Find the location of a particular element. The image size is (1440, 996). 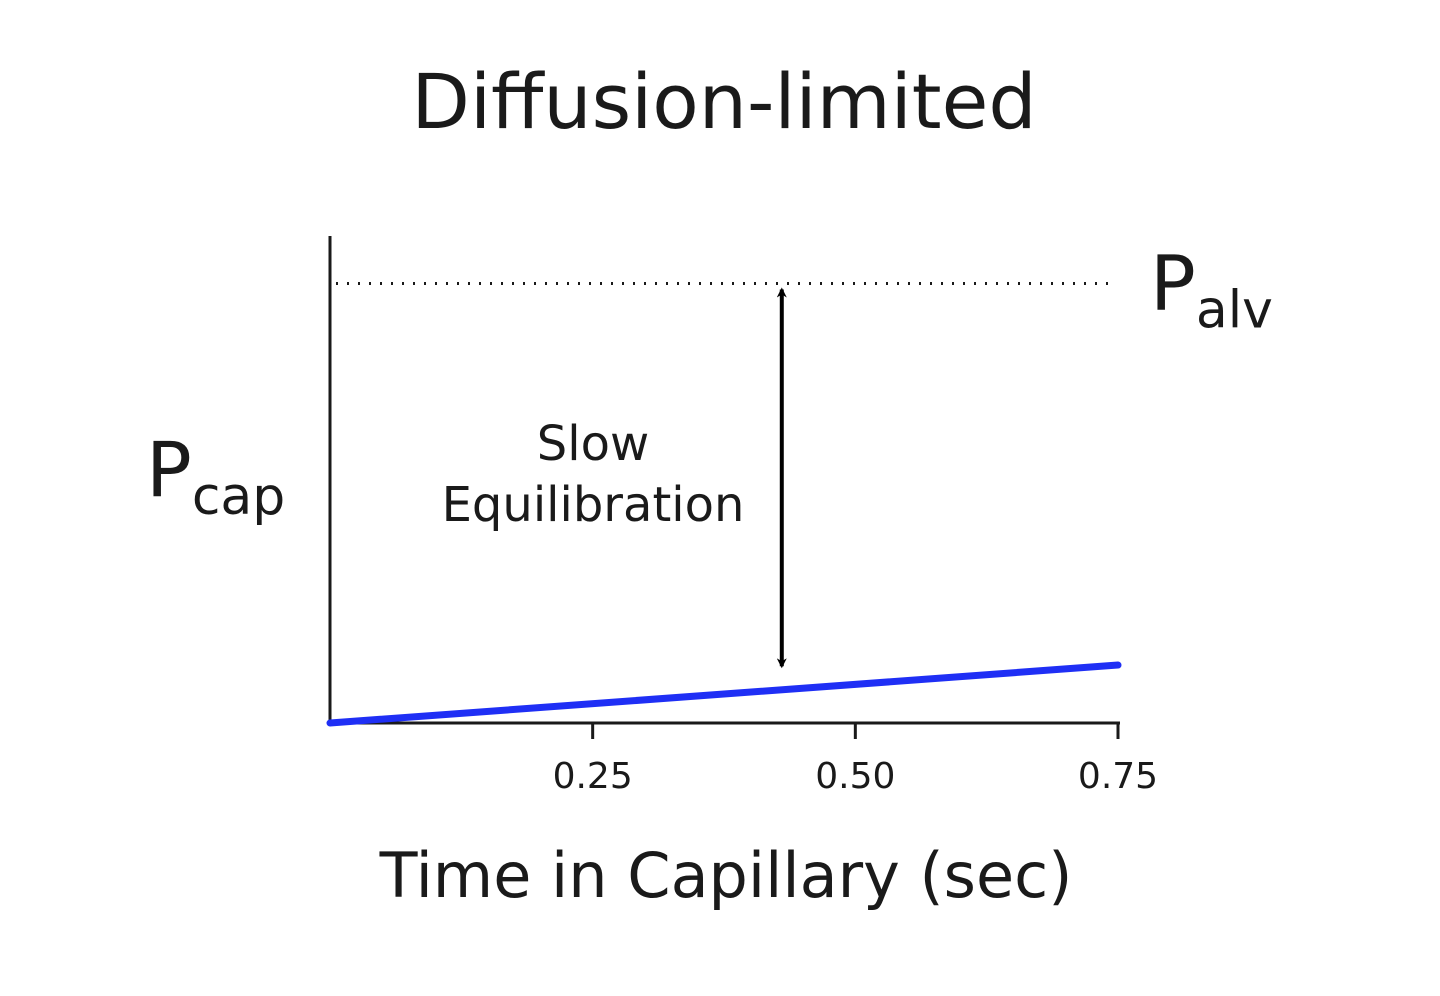

alveolar-pressure-symbol: P is located at coordinates (1173, 282).